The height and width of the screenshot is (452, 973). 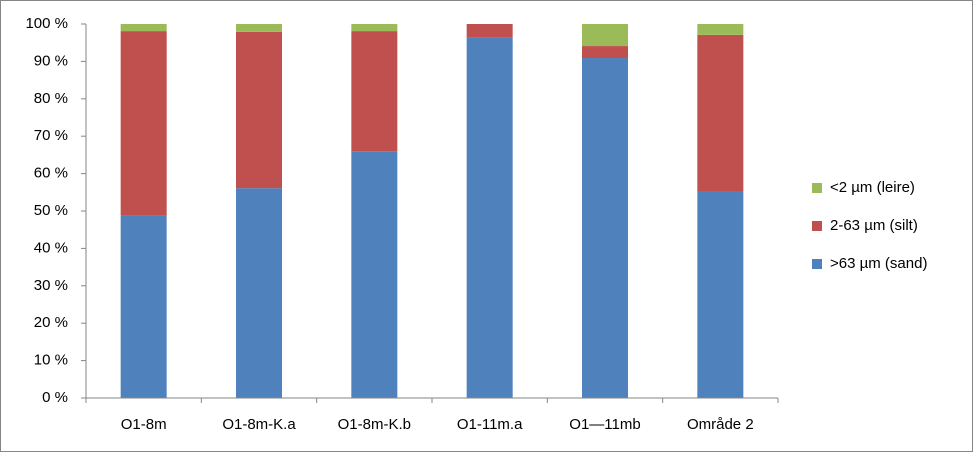 I want to click on x-tick-label: O1-8m, so click(x=144, y=424).